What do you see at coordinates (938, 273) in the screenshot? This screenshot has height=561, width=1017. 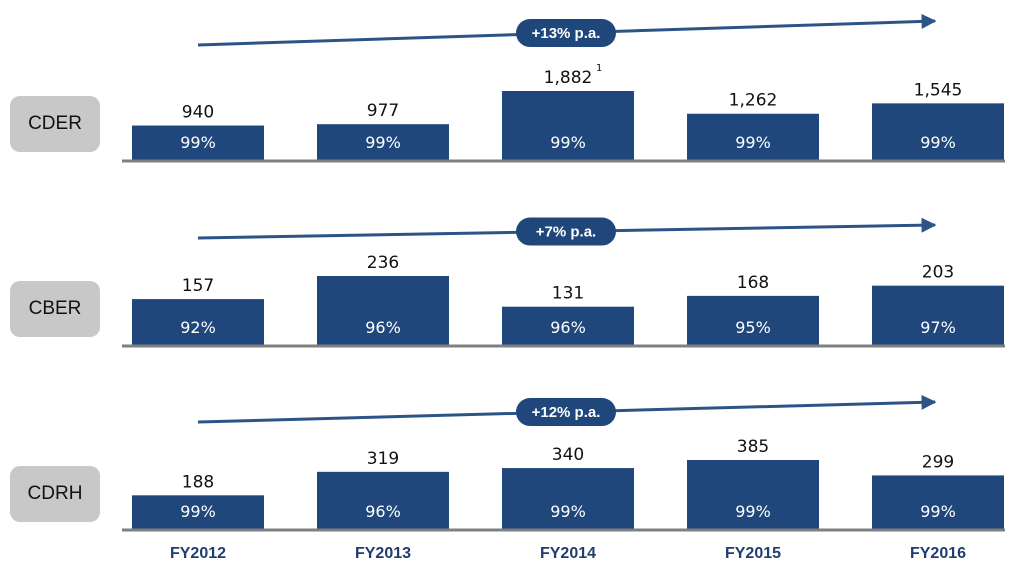 I see `cber-value-label-fy2016: 203` at bounding box center [938, 273].